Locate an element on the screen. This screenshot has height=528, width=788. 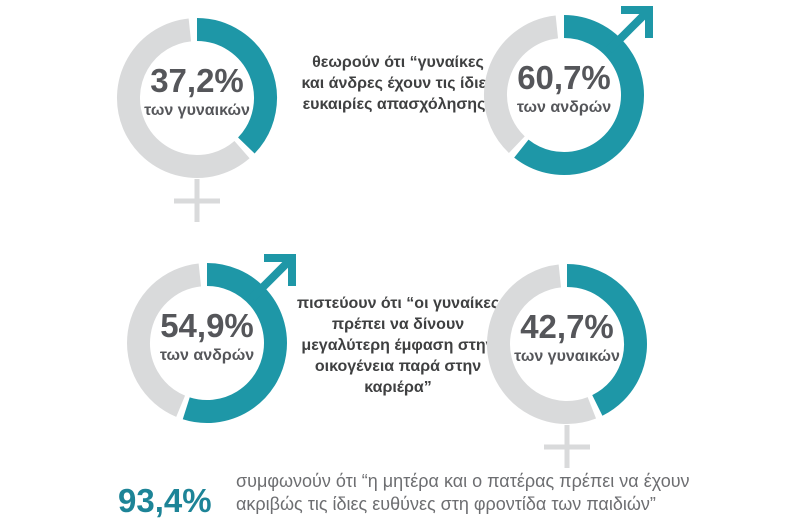
donut-women-family-over-career: 42,7% των γυναικών is located at coordinates (587, 369).